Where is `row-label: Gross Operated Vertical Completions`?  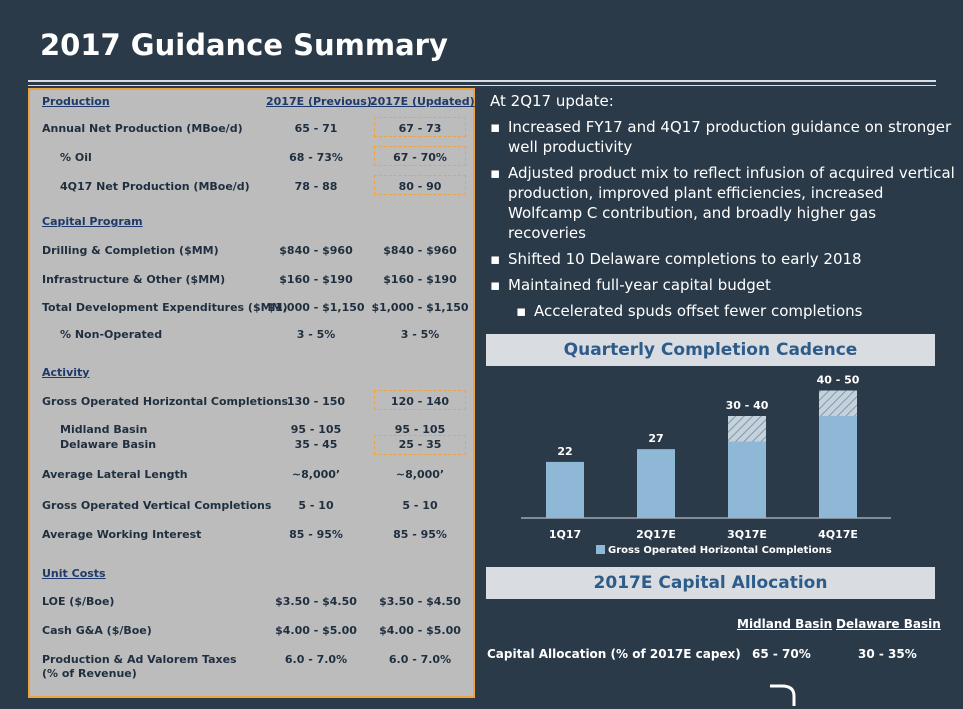
row-label: Gross Operated Vertical Completions is located at coordinates (157, 505).